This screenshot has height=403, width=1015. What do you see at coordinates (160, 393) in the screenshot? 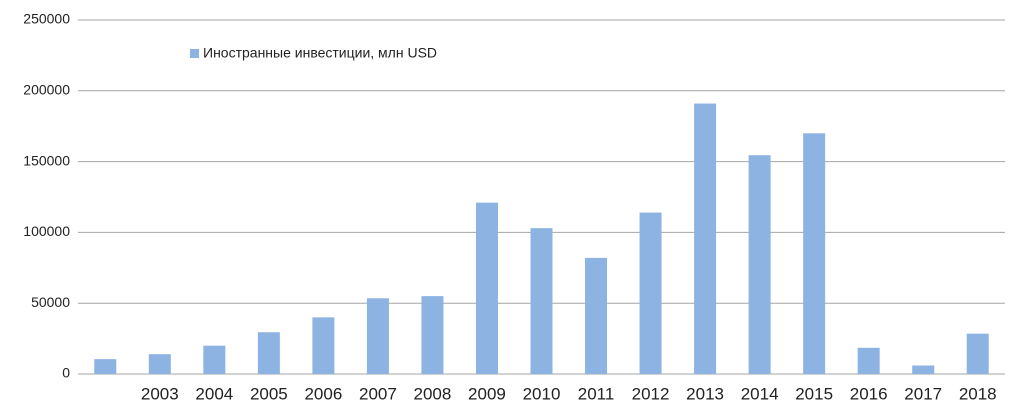
I see `x-tick-label: 2003` at bounding box center [160, 393].